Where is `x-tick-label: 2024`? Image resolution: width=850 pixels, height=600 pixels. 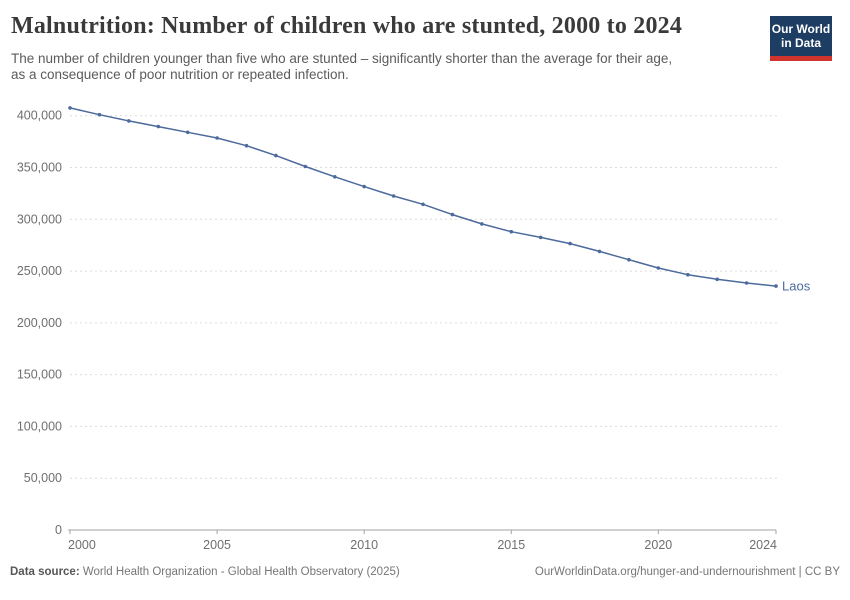 x-tick-label: 2024 is located at coordinates (763, 545).